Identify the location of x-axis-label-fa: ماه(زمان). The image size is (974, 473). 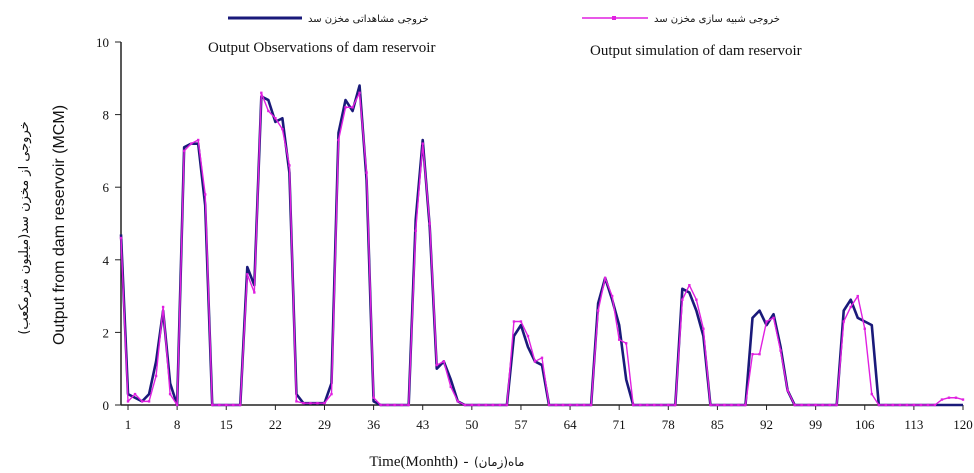
(499, 462).